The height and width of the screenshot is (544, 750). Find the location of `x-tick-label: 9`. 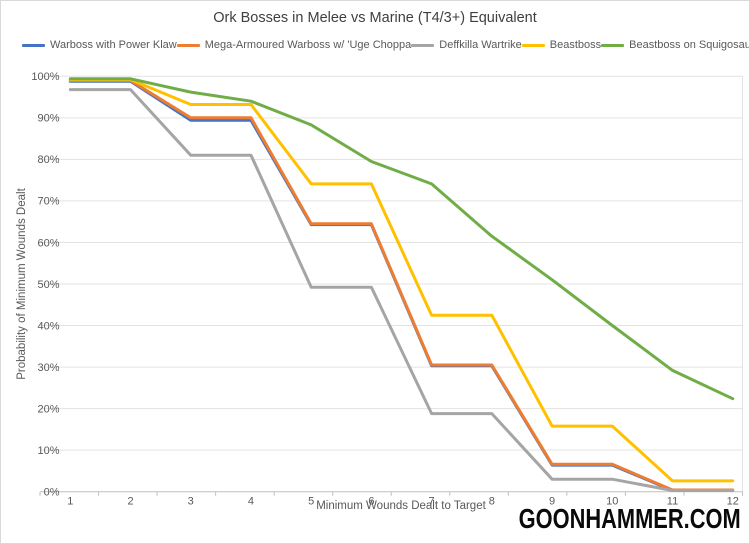

x-tick-label: 9 is located at coordinates (552, 502).